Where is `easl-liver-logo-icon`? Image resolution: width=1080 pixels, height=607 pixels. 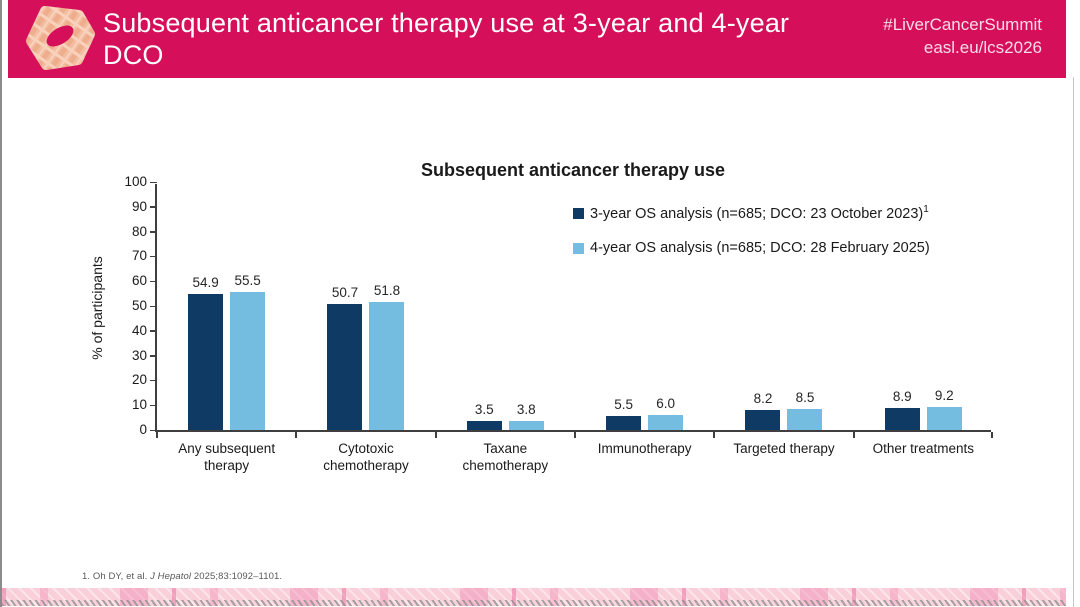 easl-liver-logo-icon is located at coordinates (59, 39).